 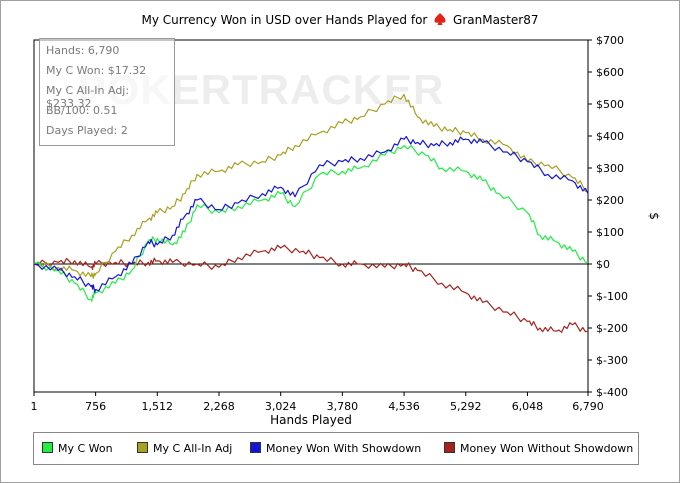 What do you see at coordinates (528, 406) in the screenshot?
I see `x-tick-label: 6,048` at bounding box center [528, 406].